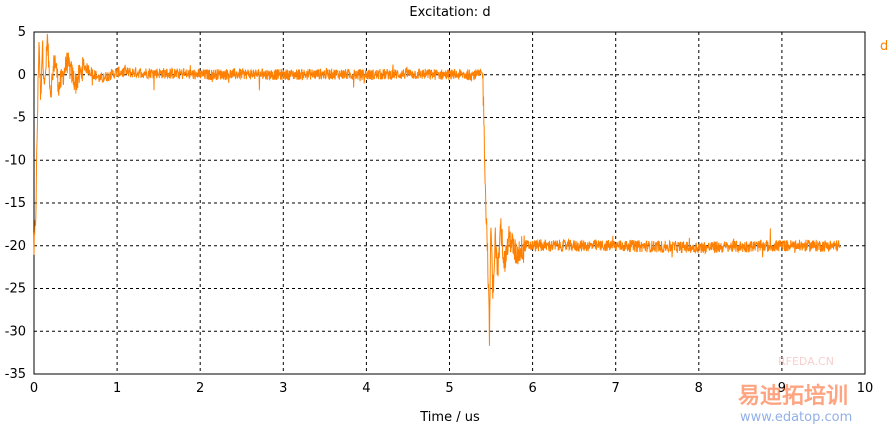  I want to click on x-tick-label: 8, so click(699, 388).